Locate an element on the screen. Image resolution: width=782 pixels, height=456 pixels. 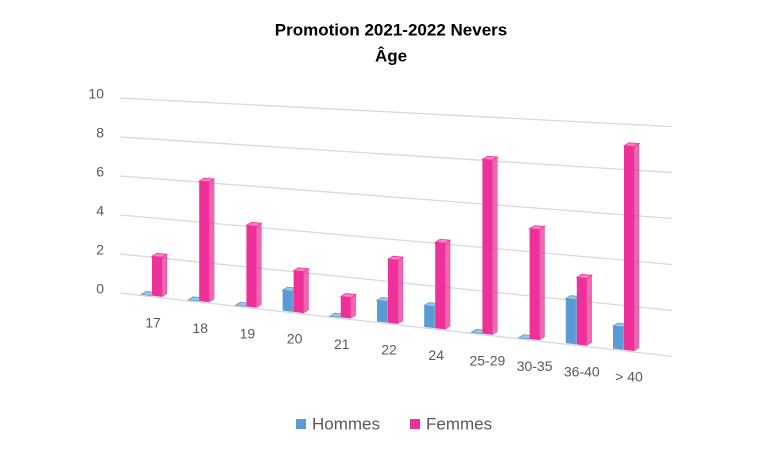
y-tick-label: 10 is located at coordinates (96, 94).